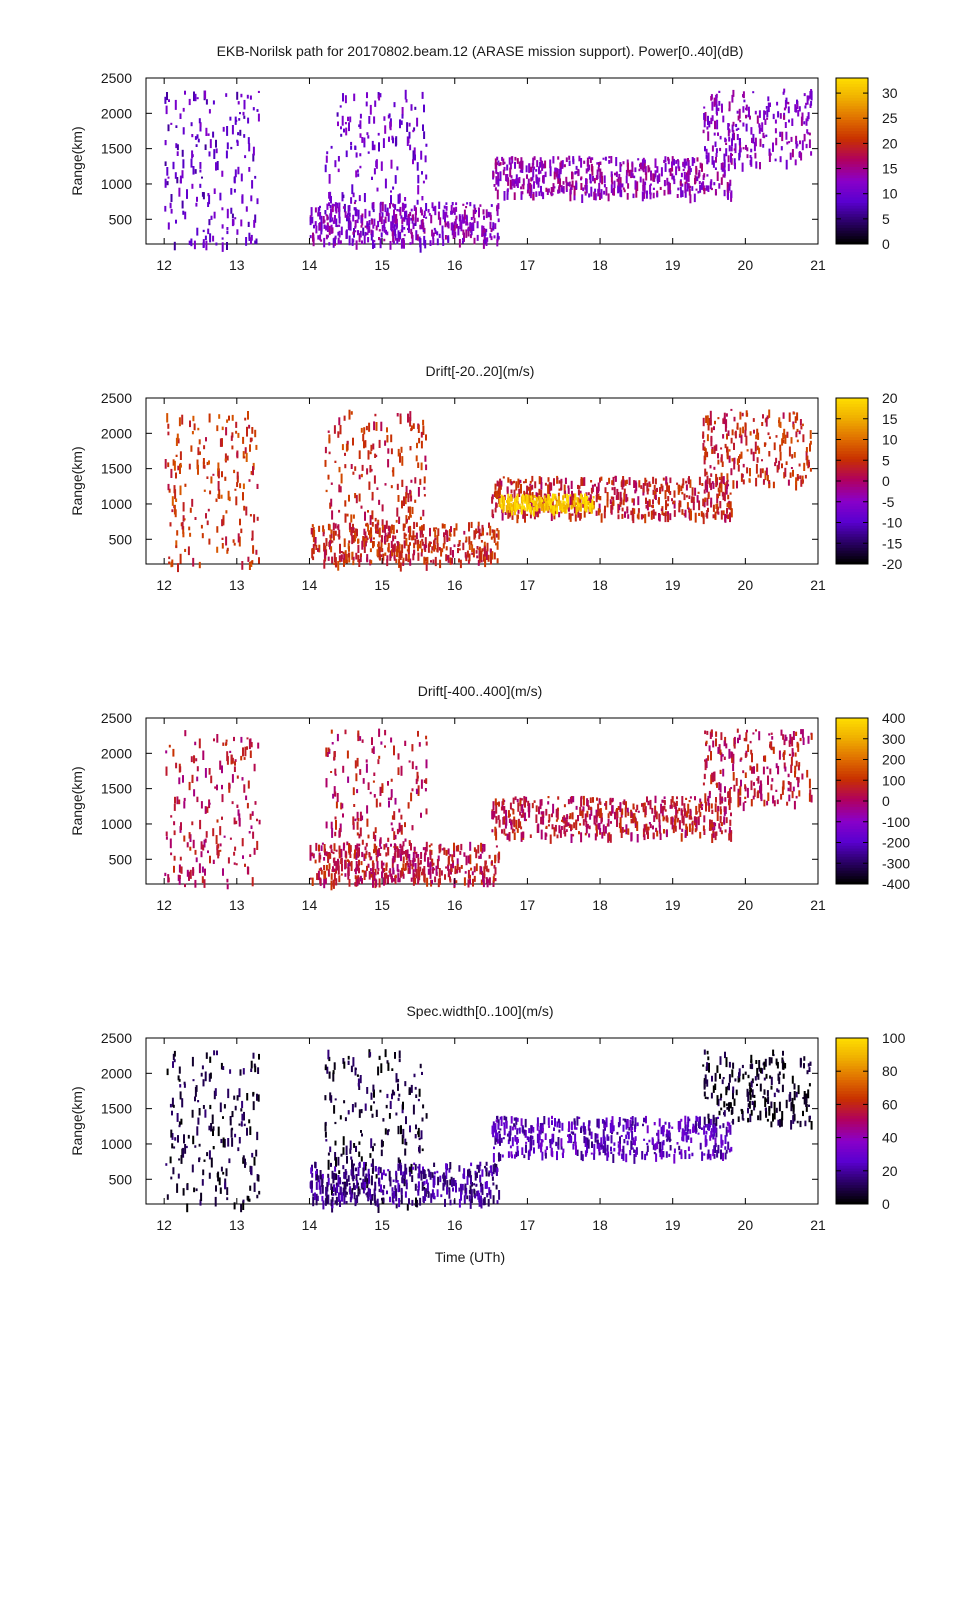 Image resolution: width=960 pixels, height=1600 pixels. What do you see at coordinates (892, 564) in the screenshot?
I see `colorbar-tick-label: -20` at bounding box center [892, 564].